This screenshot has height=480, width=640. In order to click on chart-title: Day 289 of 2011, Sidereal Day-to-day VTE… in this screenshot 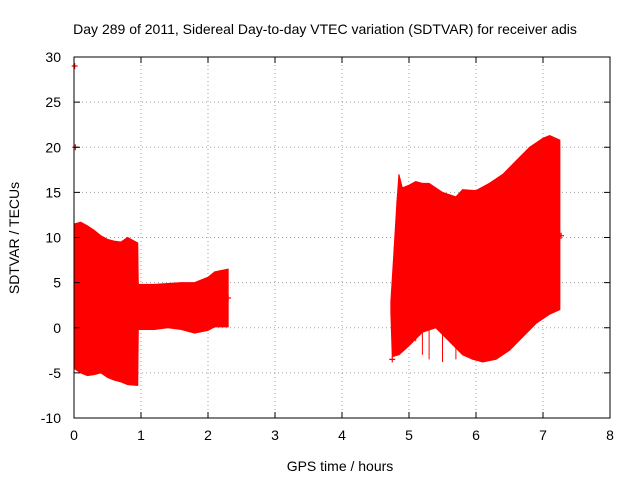, I will do `click(325, 29)`.